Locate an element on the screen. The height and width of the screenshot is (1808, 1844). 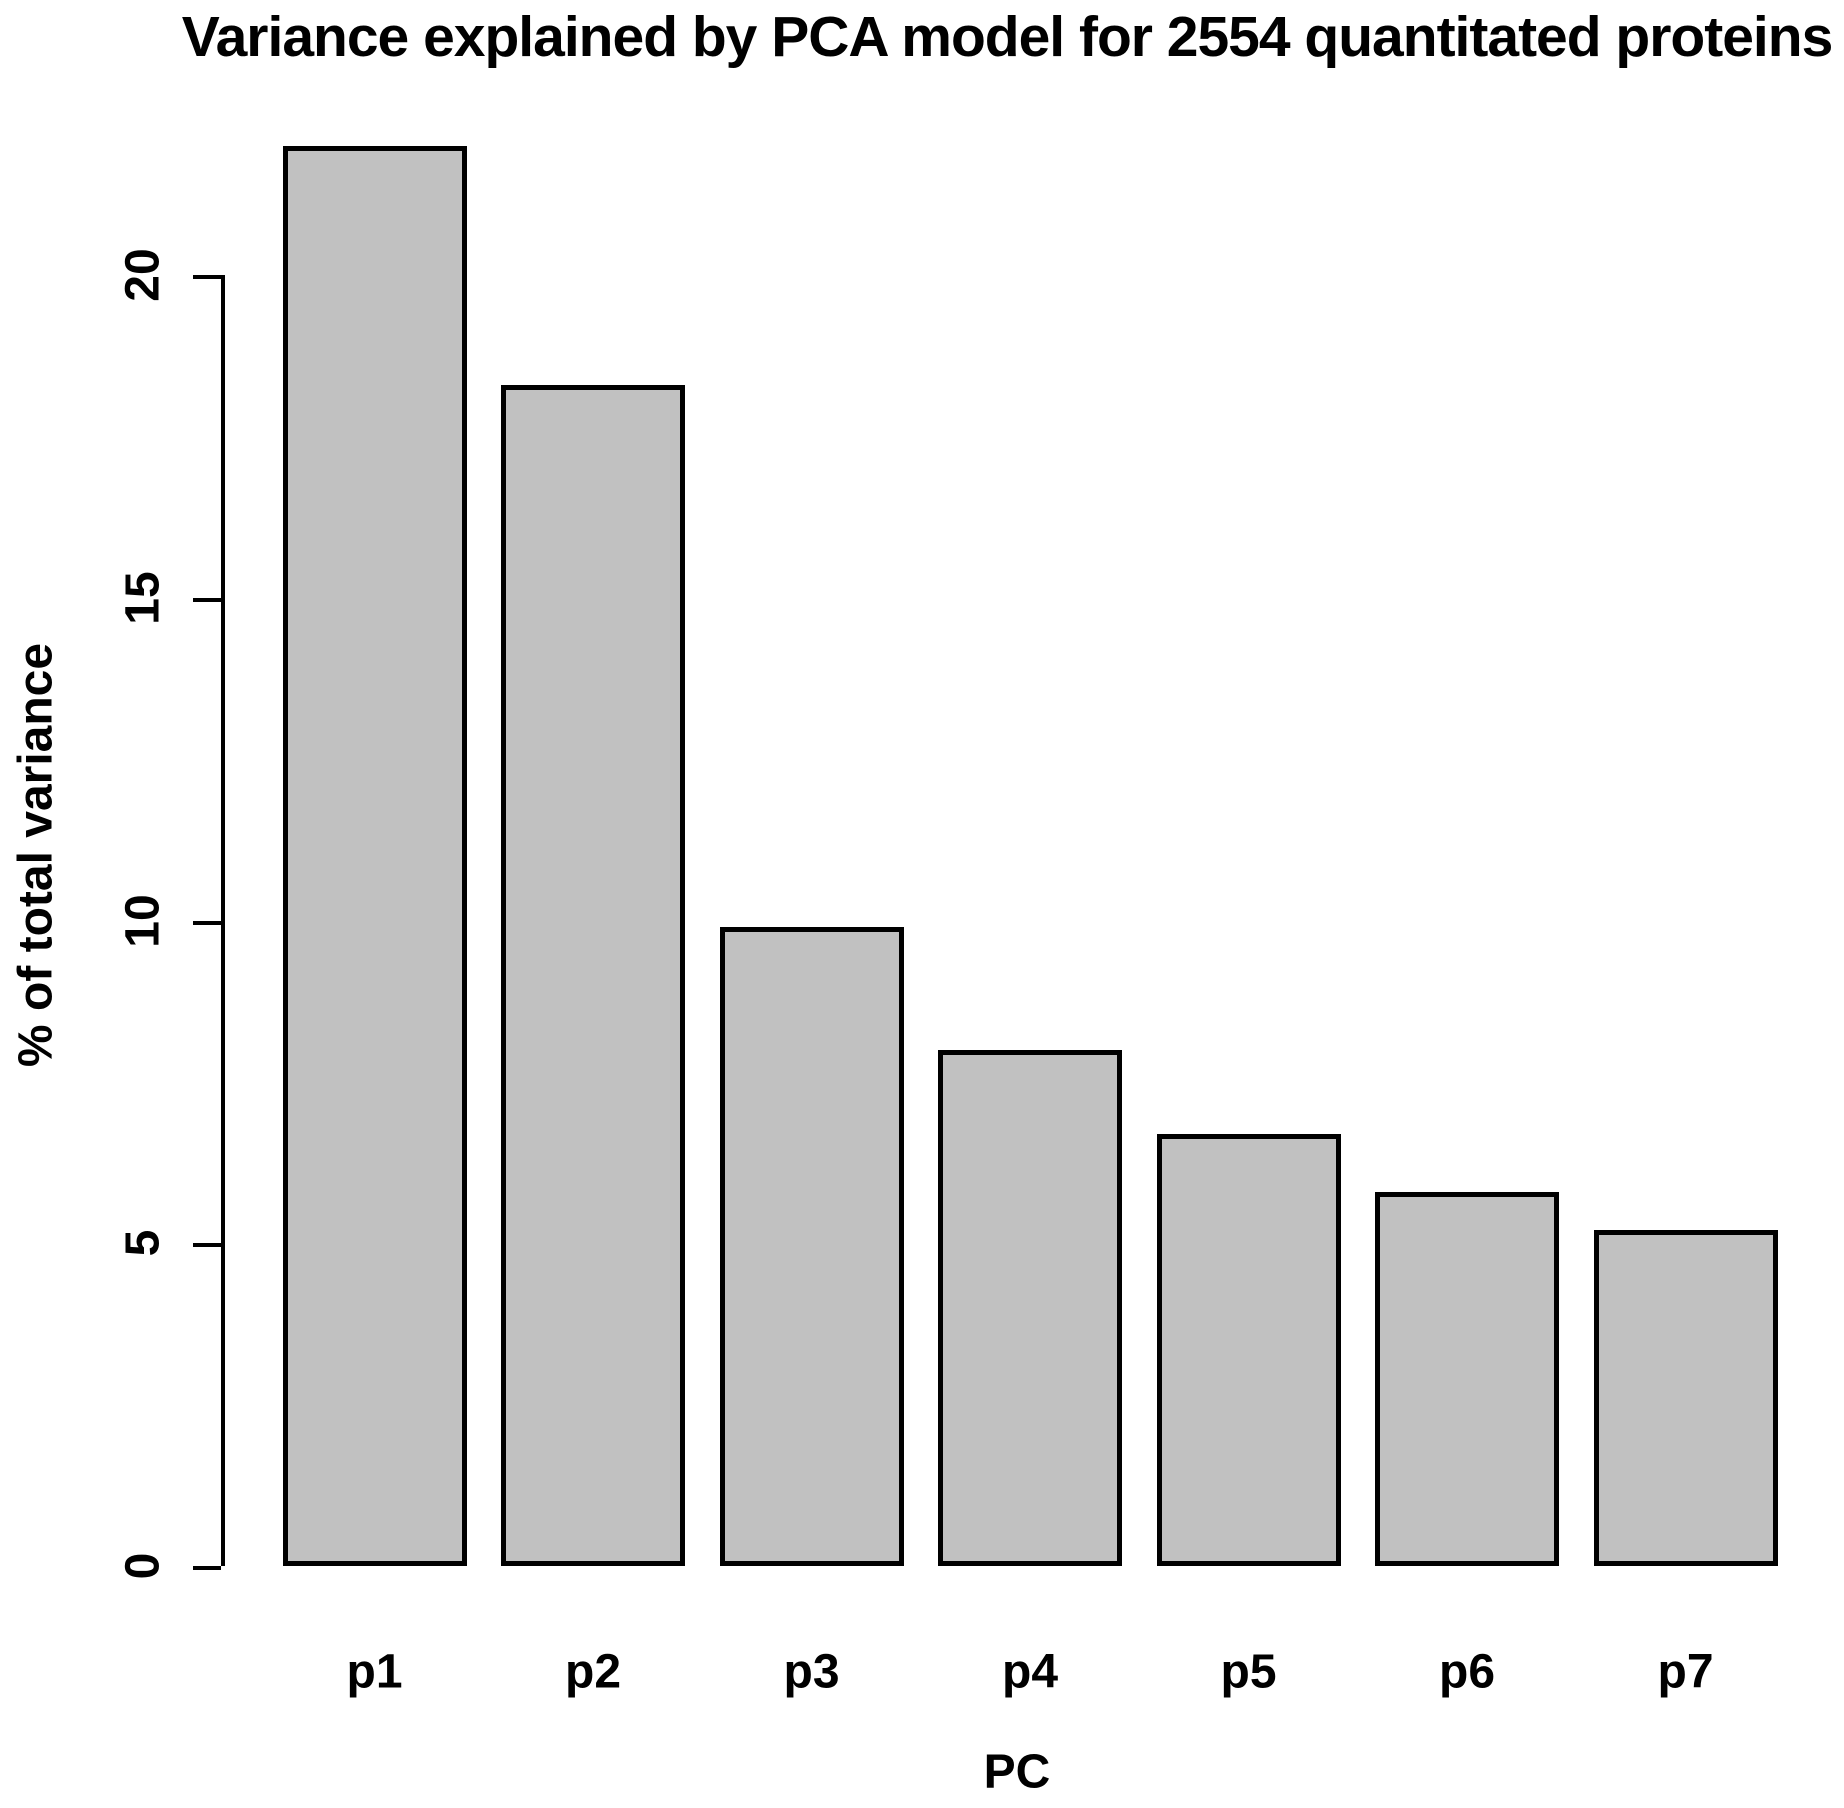
x-cat-label-p5: p5 is located at coordinates (1248, 1672).